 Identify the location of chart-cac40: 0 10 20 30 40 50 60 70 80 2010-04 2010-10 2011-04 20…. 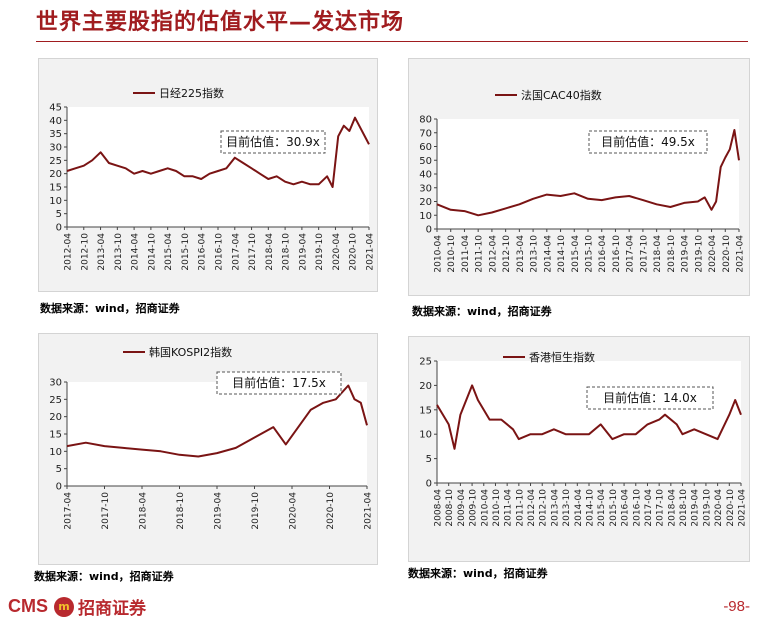
(582, 180).